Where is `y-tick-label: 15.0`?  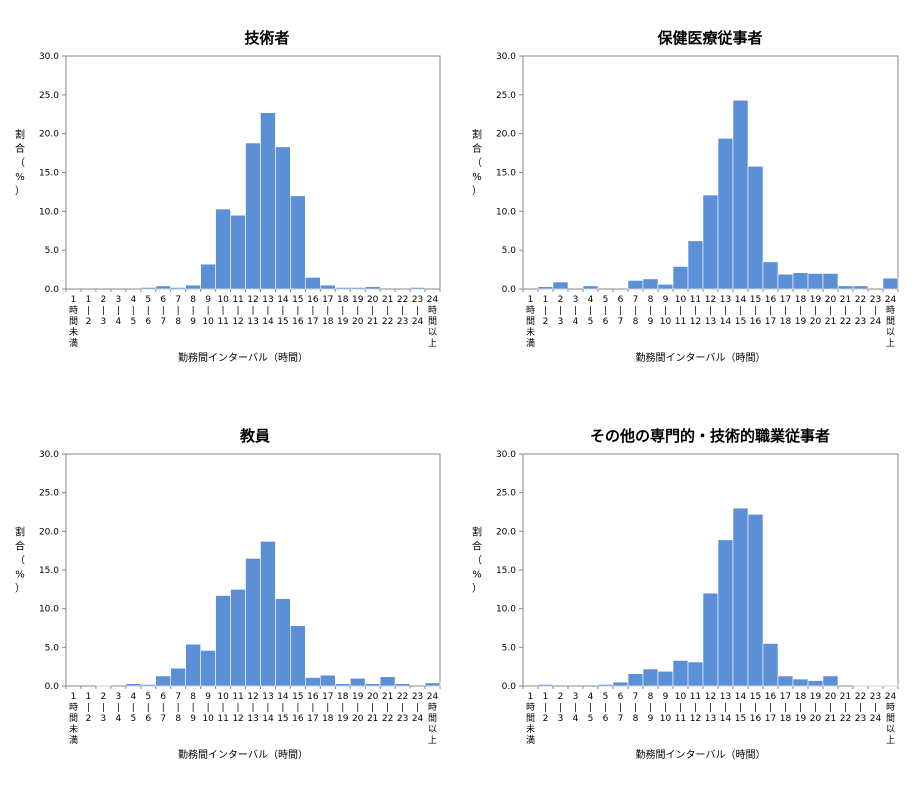 y-tick-label: 15.0 is located at coordinates (506, 174).